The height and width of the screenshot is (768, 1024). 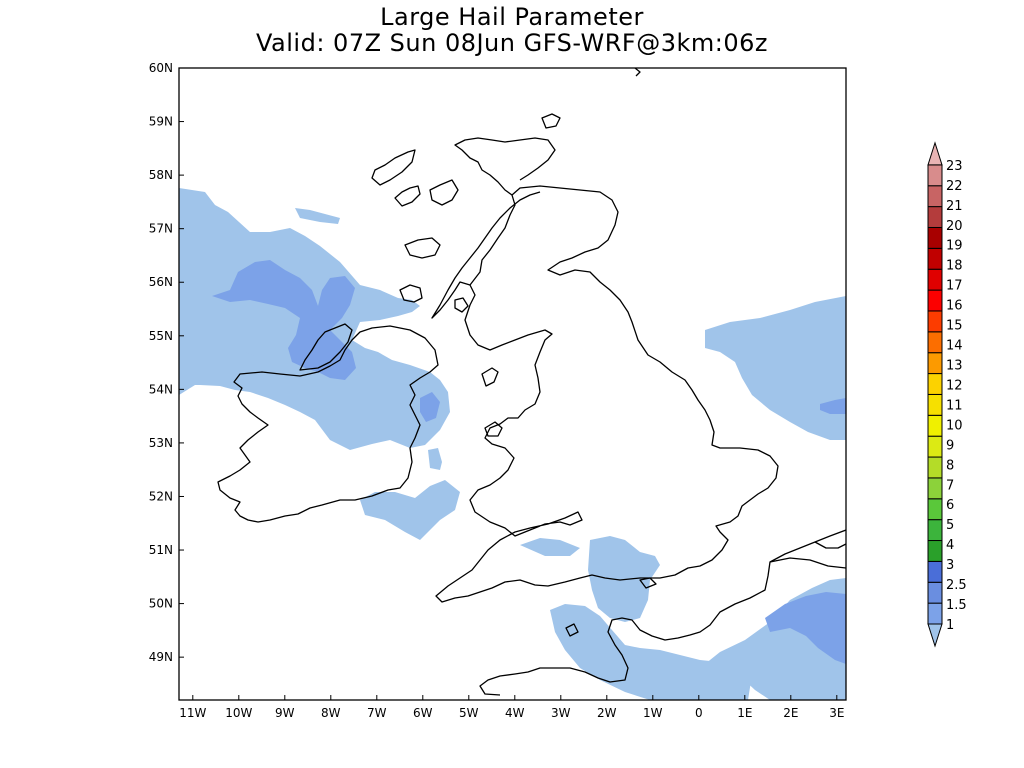 I want to click on lon-tick-label: 8W, so click(x=331, y=713).